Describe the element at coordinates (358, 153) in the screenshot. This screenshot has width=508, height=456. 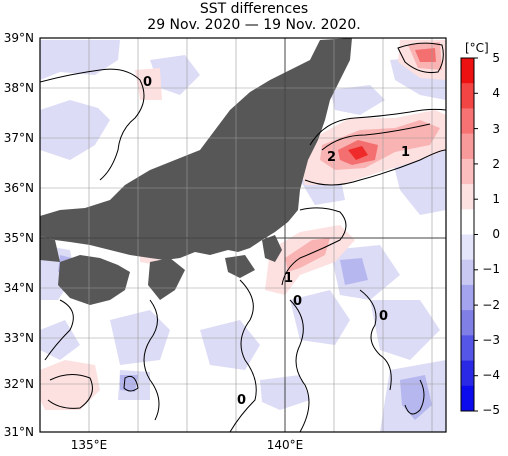
I see `positive-anomaly-peak` at that location.